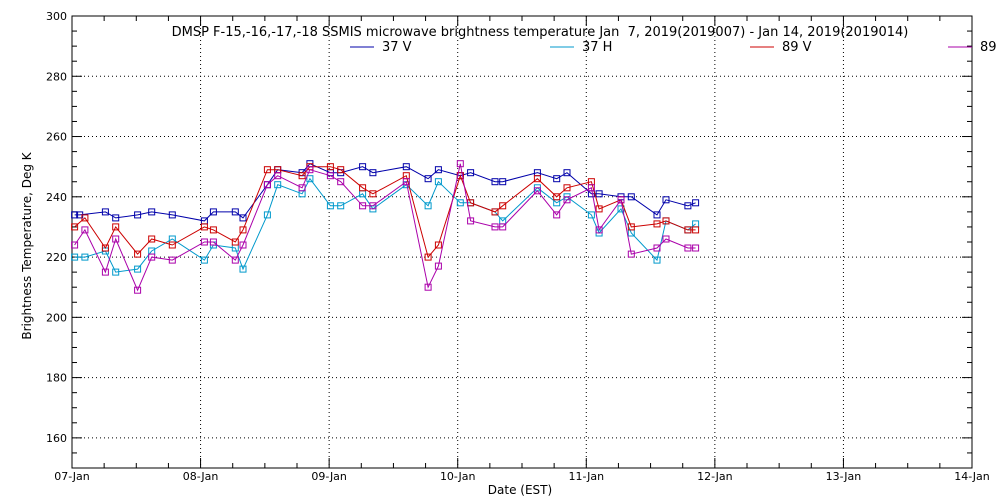  What do you see at coordinates (972, 476) in the screenshot?
I see `x-tick-label: 14-Jan` at bounding box center [972, 476].